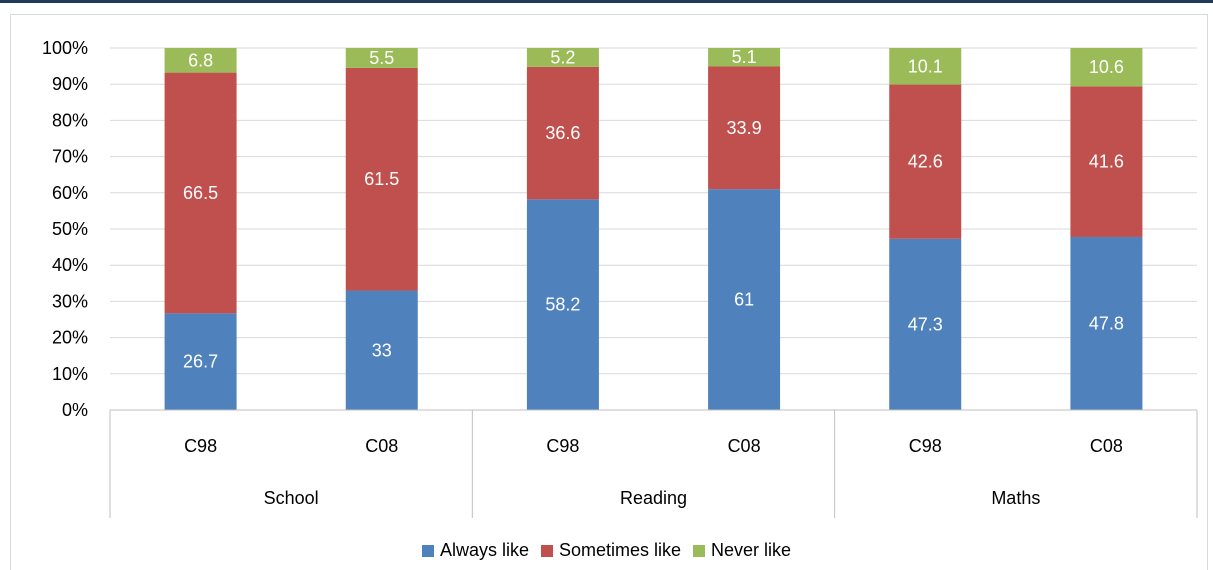 The image size is (1213, 570). I want to click on data-label: 5.1, so click(744, 57).